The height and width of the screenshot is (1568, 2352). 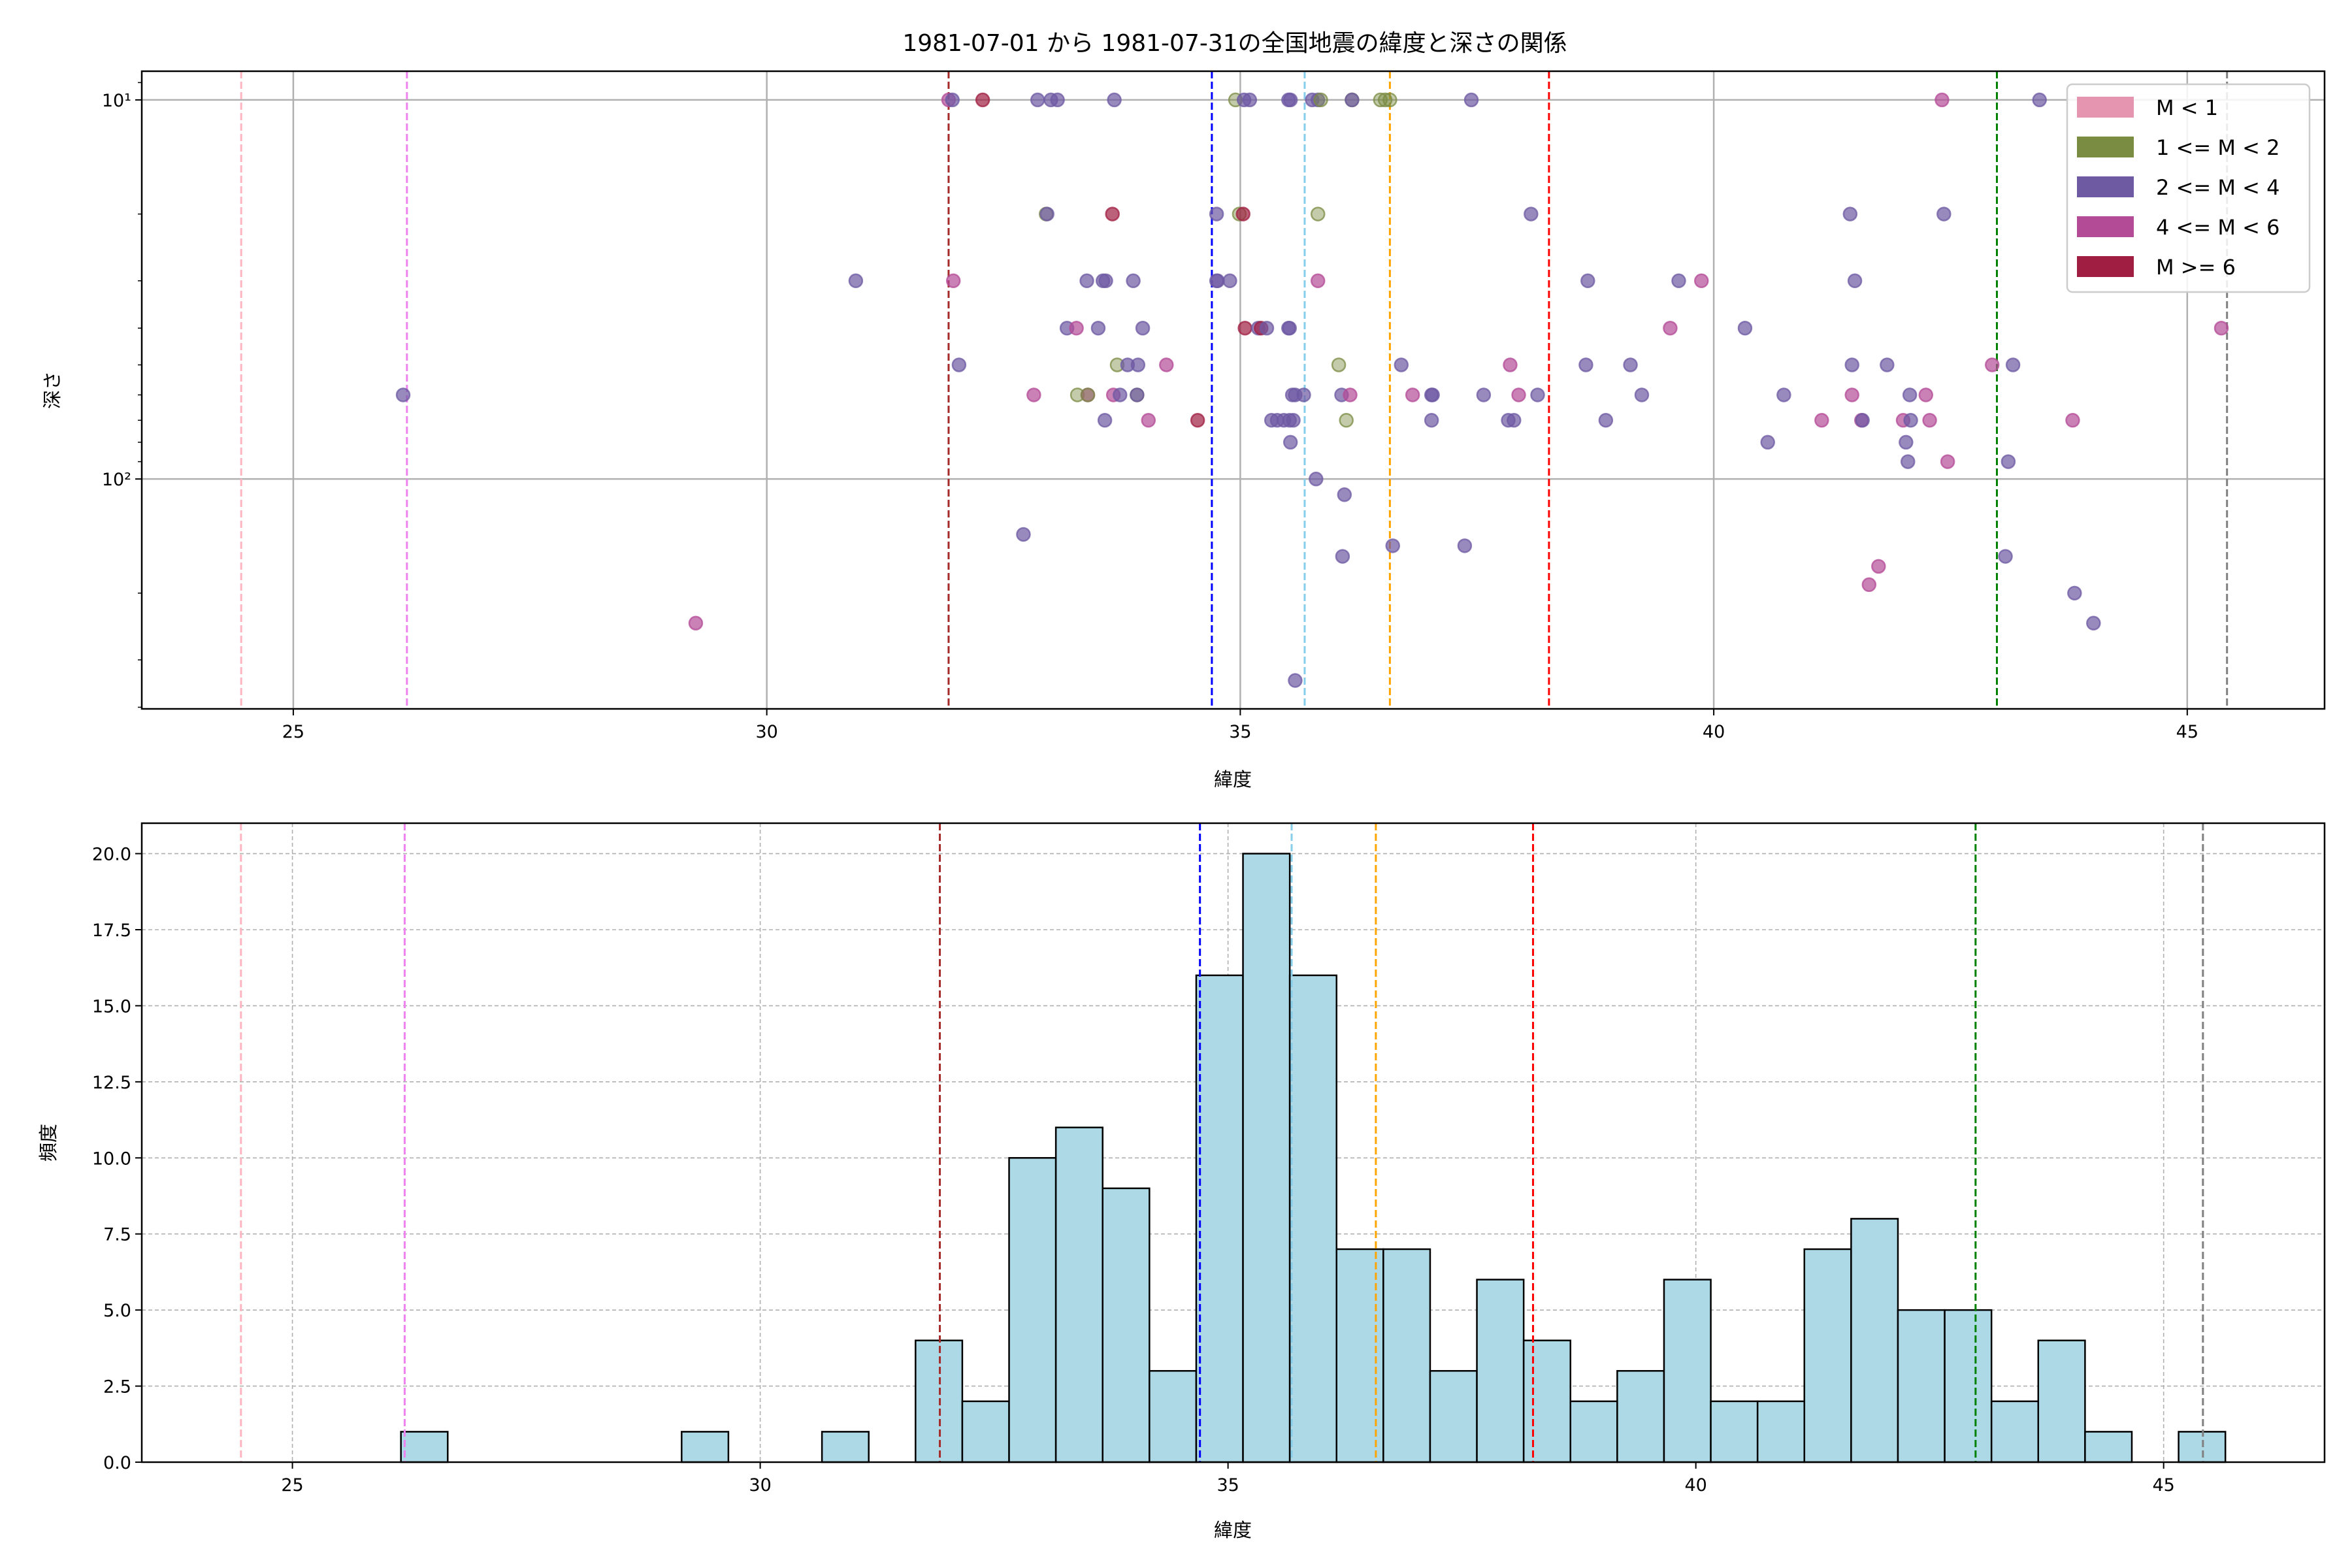 I want to click on y-tick-label: 0.0, so click(x=117, y=1463).